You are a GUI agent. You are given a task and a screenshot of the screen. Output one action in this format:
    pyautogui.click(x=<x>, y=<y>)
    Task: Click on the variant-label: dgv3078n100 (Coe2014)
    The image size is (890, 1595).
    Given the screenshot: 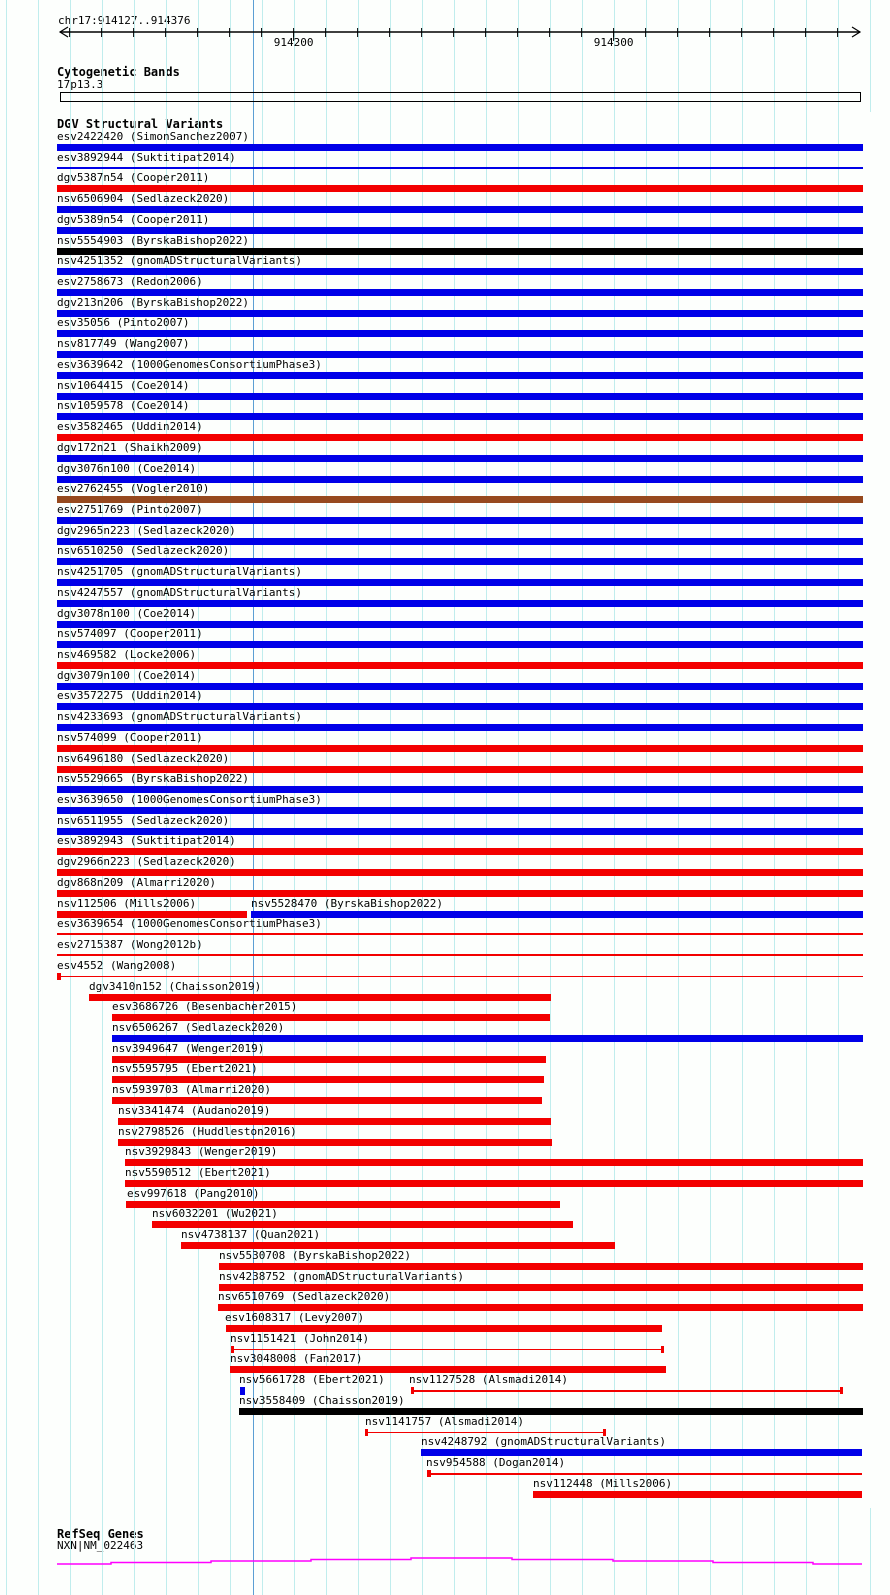 What is the action you would take?
    pyautogui.click(x=127, y=613)
    